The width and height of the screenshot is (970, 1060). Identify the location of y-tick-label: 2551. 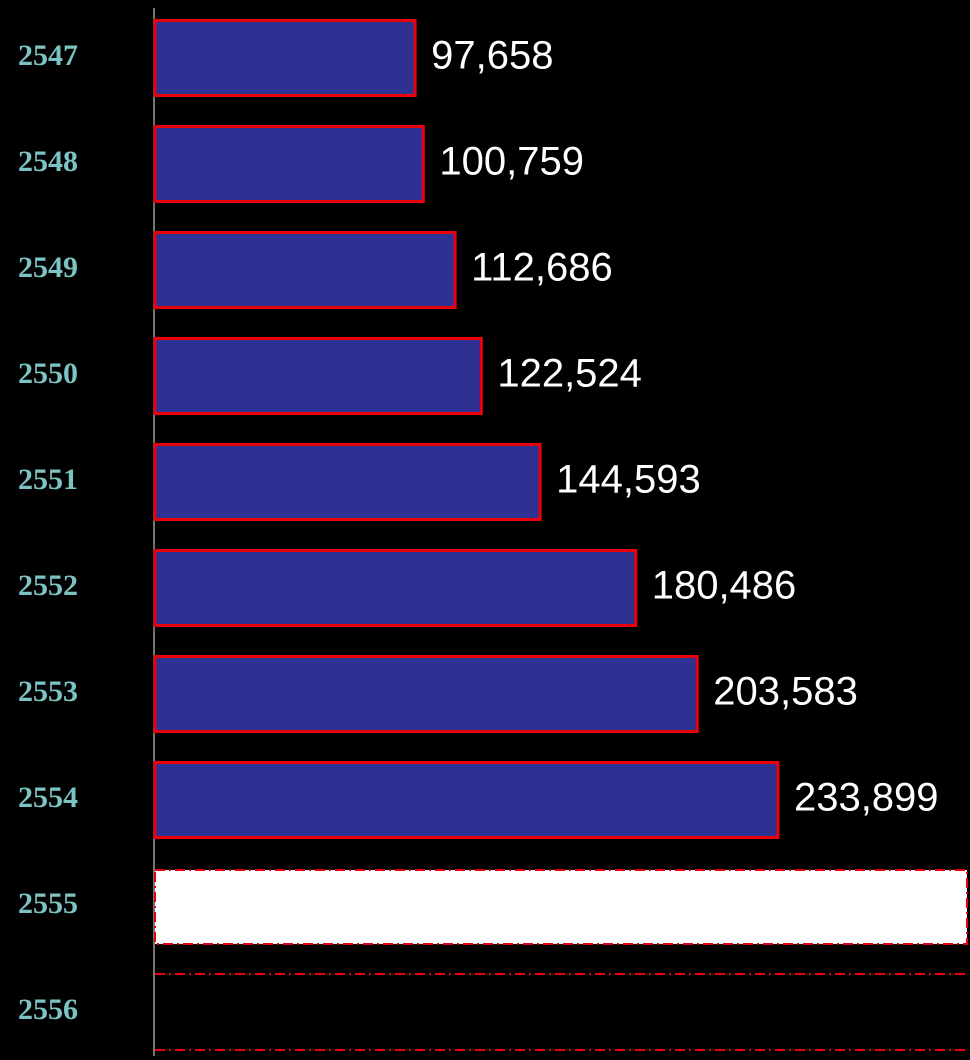
(48, 479).